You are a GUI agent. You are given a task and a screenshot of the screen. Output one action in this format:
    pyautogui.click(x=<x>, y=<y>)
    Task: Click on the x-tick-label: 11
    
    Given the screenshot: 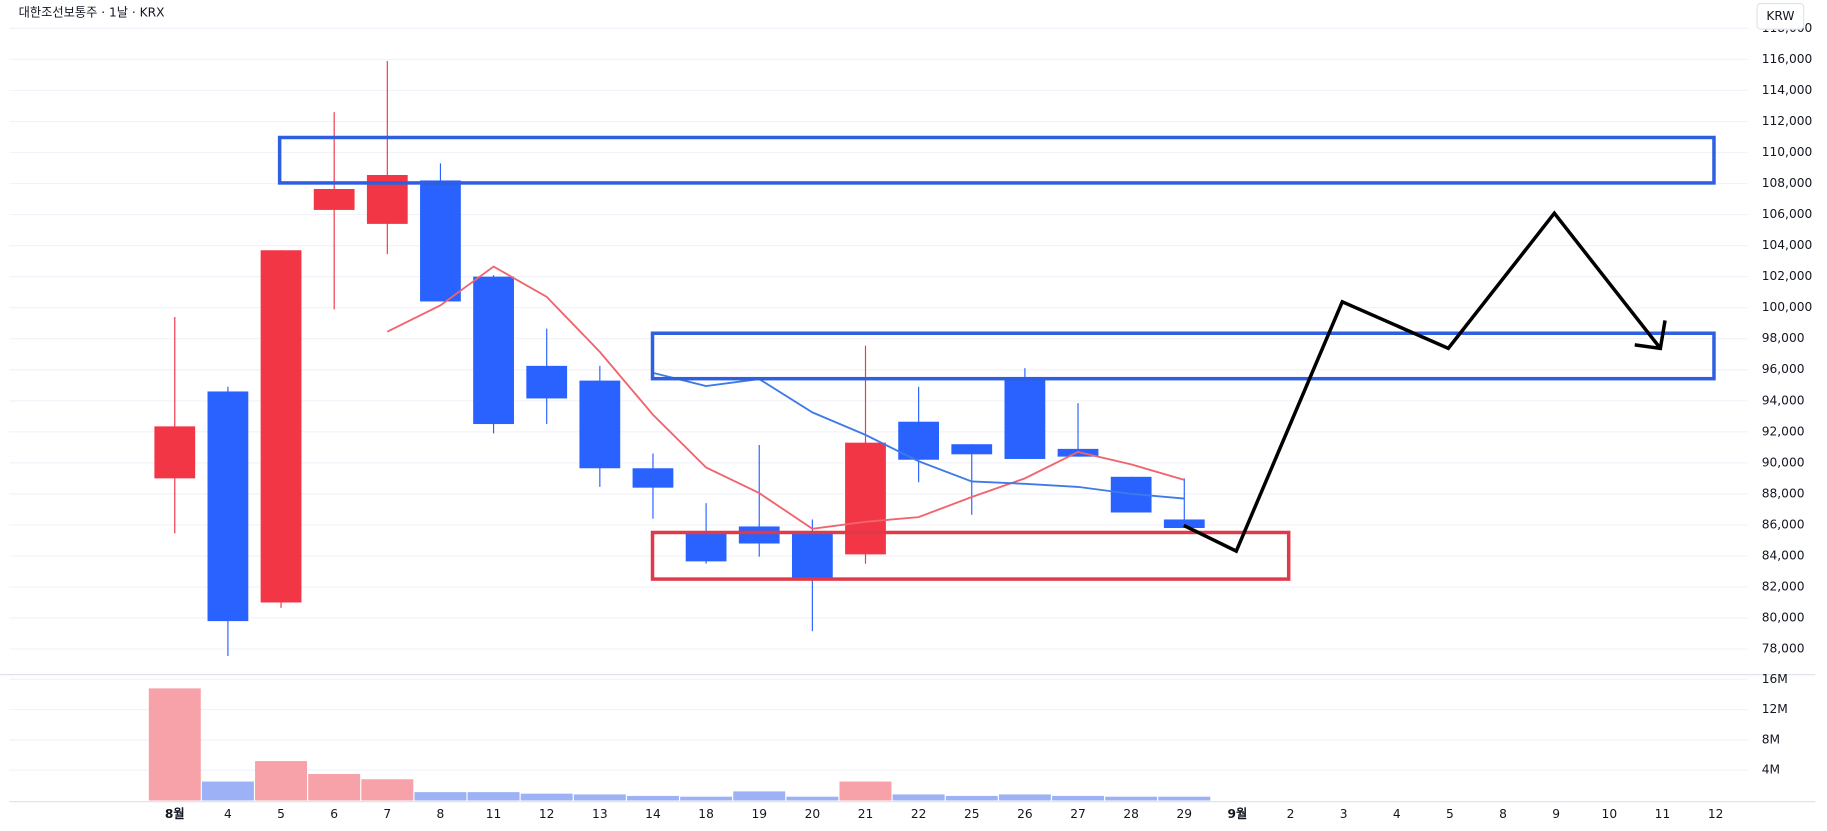 What is the action you would take?
    pyautogui.click(x=494, y=814)
    